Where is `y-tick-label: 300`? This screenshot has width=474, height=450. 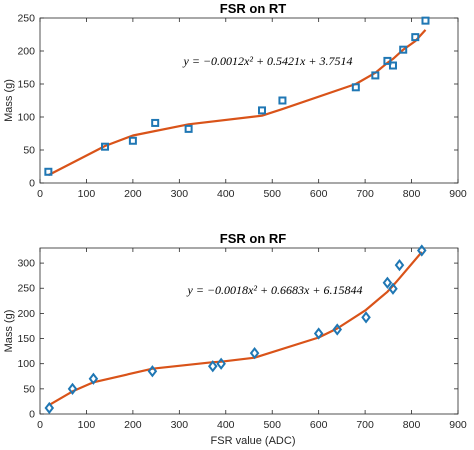
y-tick-label: 300 is located at coordinates (26, 264).